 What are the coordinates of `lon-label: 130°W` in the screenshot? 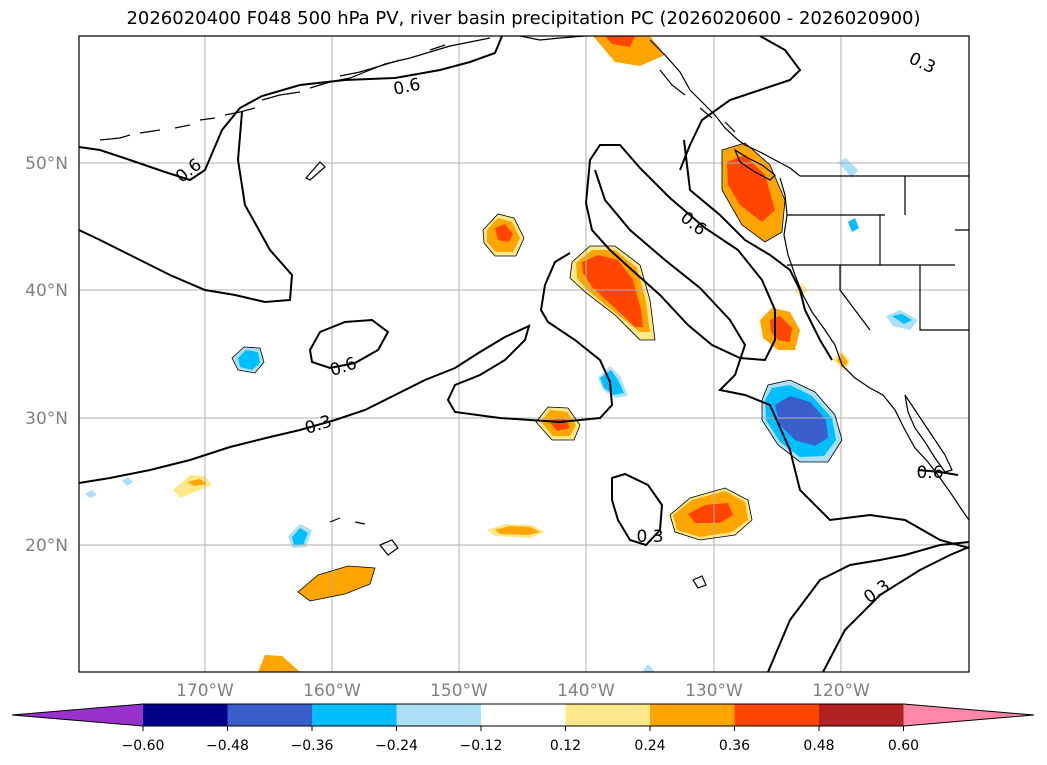 It's located at (714, 691).